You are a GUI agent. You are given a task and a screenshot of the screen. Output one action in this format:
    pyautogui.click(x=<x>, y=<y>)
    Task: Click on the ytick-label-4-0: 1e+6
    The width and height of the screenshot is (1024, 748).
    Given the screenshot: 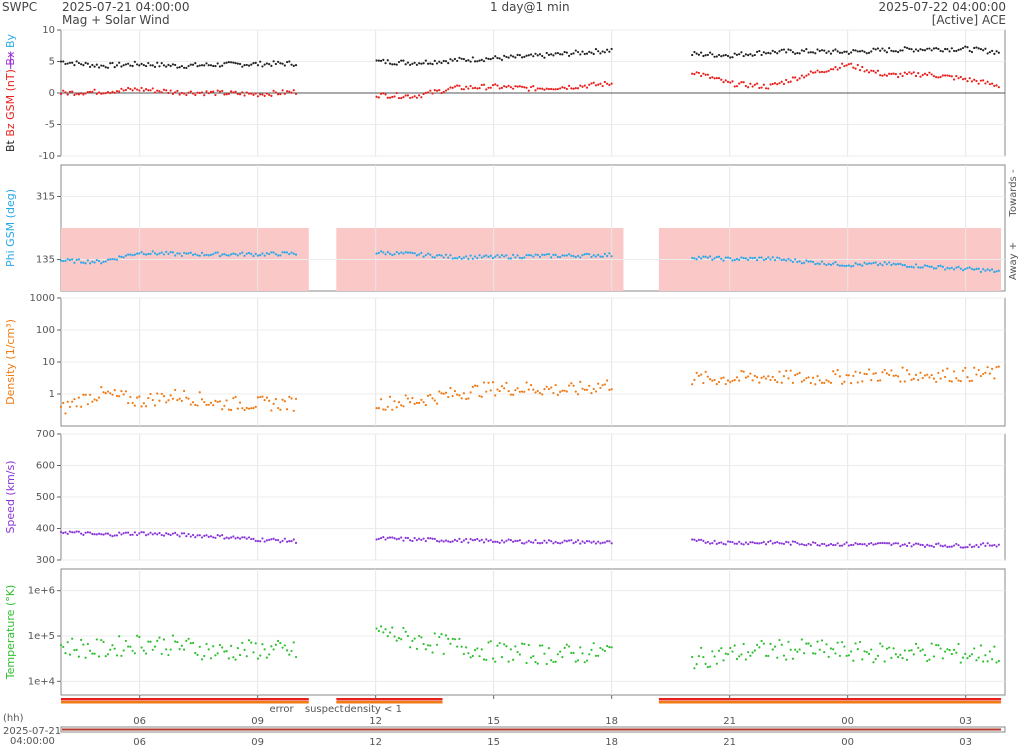 What is the action you would take?
    pyautogui.click(x=41, y=591)
    